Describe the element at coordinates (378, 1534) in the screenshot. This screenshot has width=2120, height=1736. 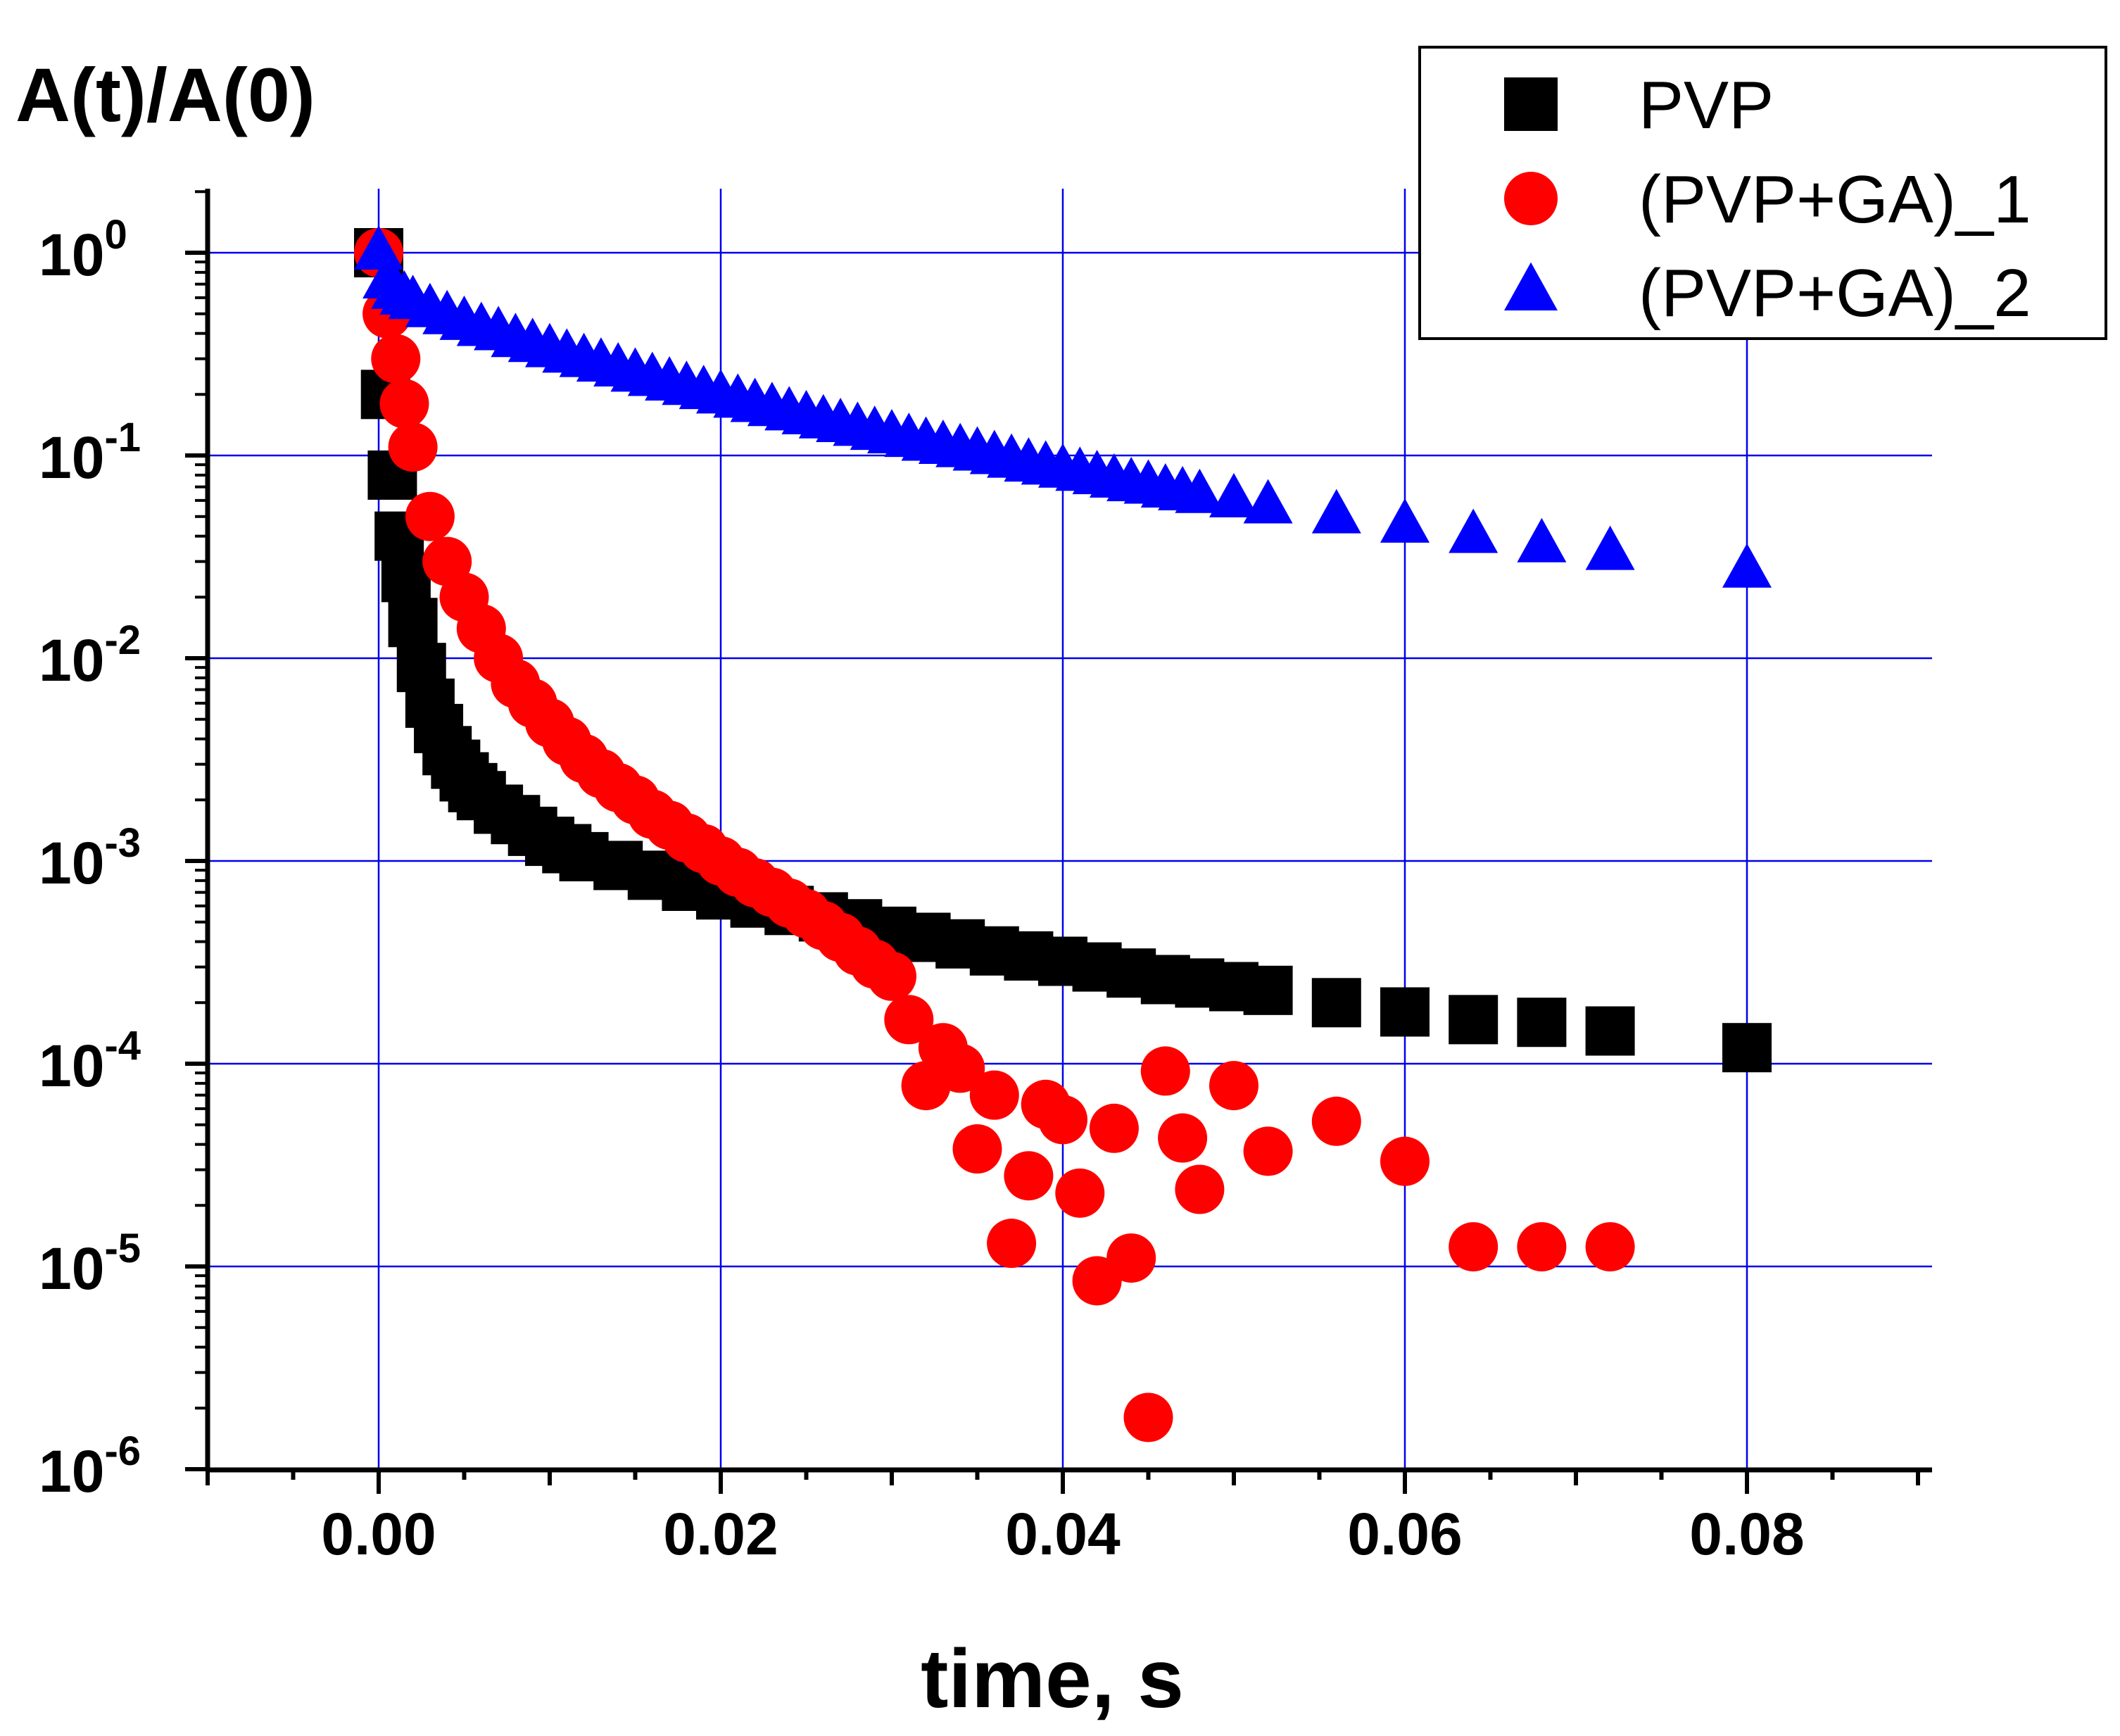
I see `x-tick-label: 0.00` at that location.